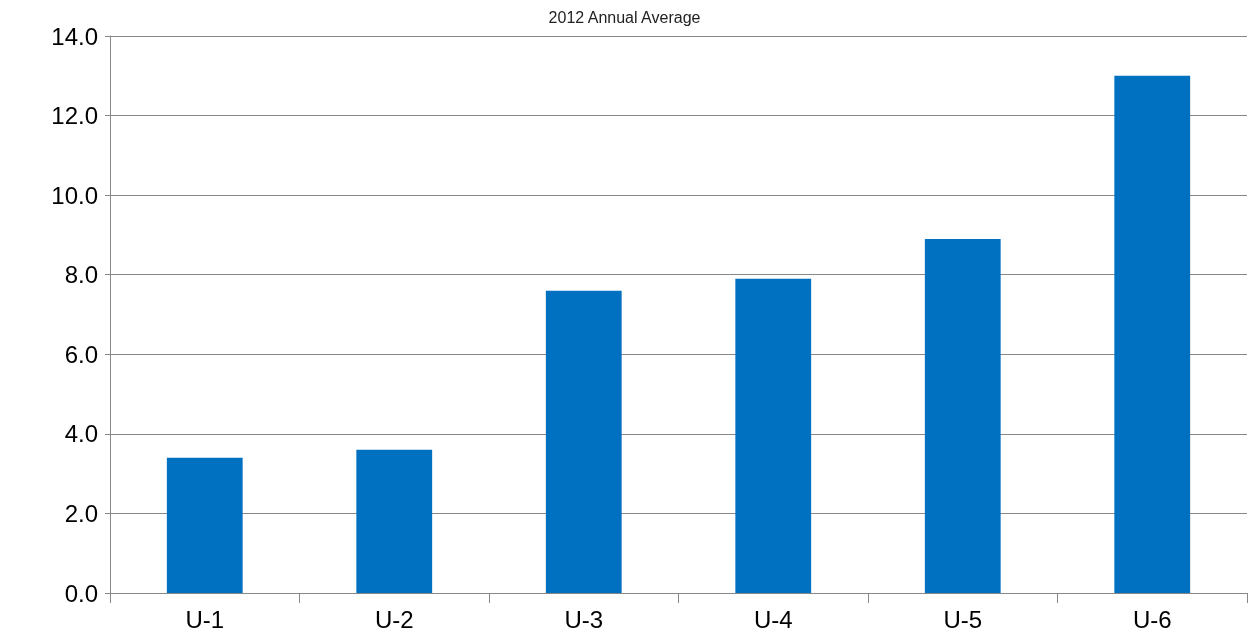 The width and height of the screenshot is (1249, 641). What do you see at coordinates (963, 619) in the screenshot?
I see `x-tick-label: U-5` at bounding box center [963, 619].